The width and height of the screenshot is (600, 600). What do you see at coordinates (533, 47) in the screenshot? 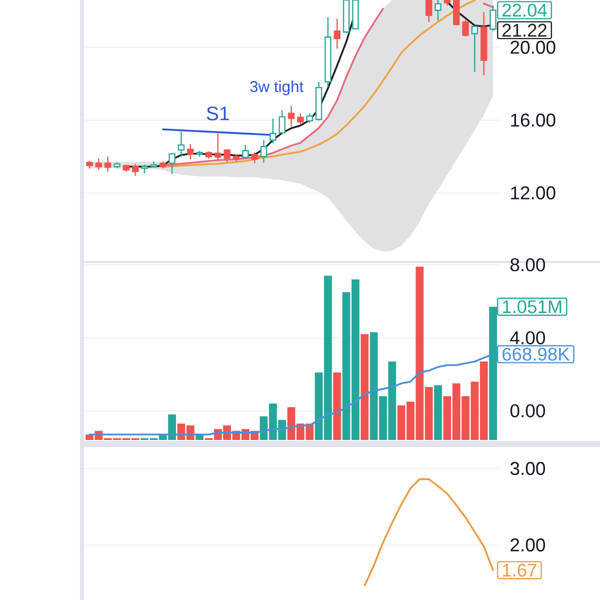
I see `y-tick-label: 20.00` at bounding box center [533, 47].